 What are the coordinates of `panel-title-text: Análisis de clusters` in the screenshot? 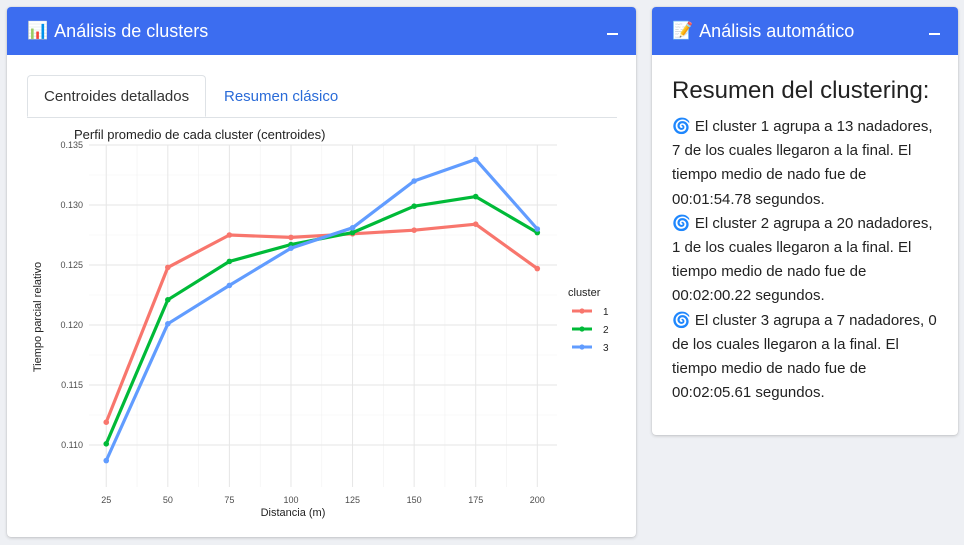 It's located at (131, 30).